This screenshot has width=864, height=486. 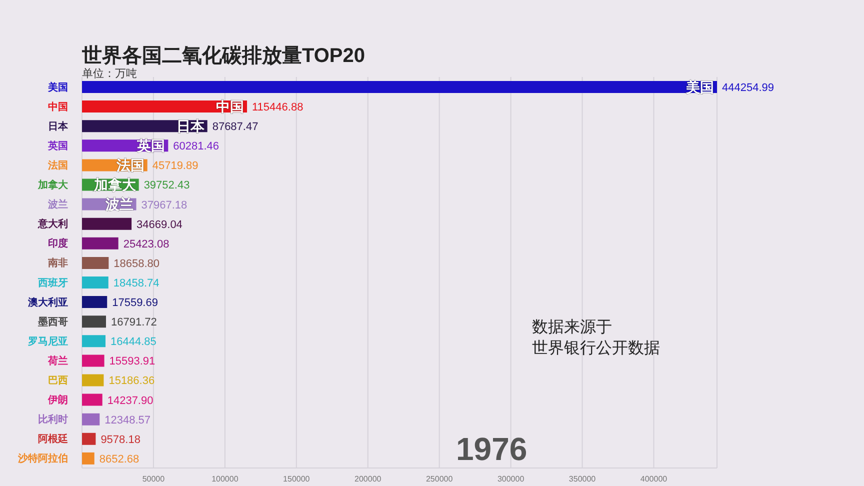 What do you see at coordinates (119, 204) in the screenshot?
I see `annotation: 波兰` at bounding box center [119, 204].